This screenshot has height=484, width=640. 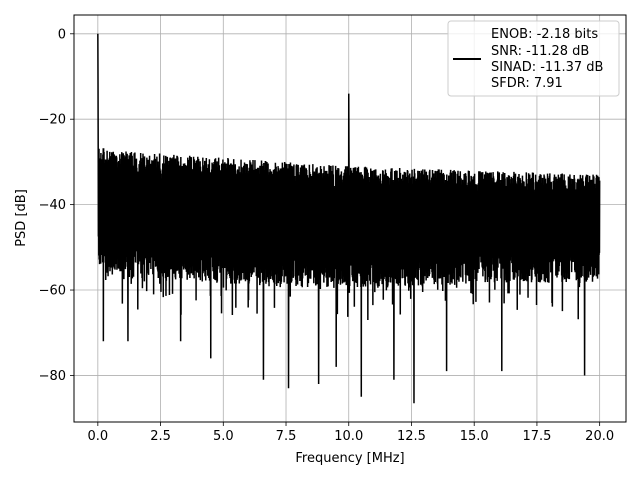 What do you see at coordinates (286, 436) in the screenshot?
I see `x-tick-label: 7.5` at bounding box center [286, 436].